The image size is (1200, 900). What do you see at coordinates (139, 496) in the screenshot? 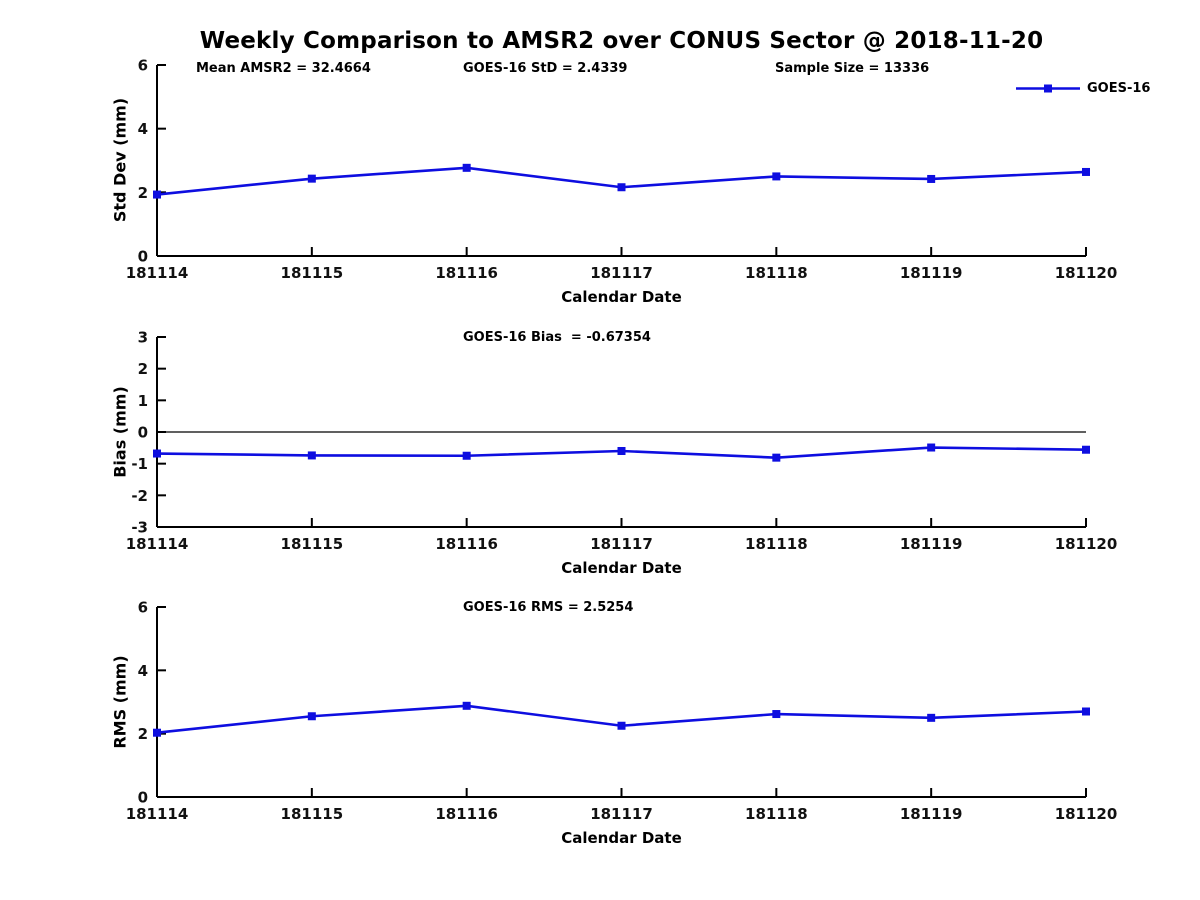
I see `y-tick-label: -2` at bounding box center [139, 496].